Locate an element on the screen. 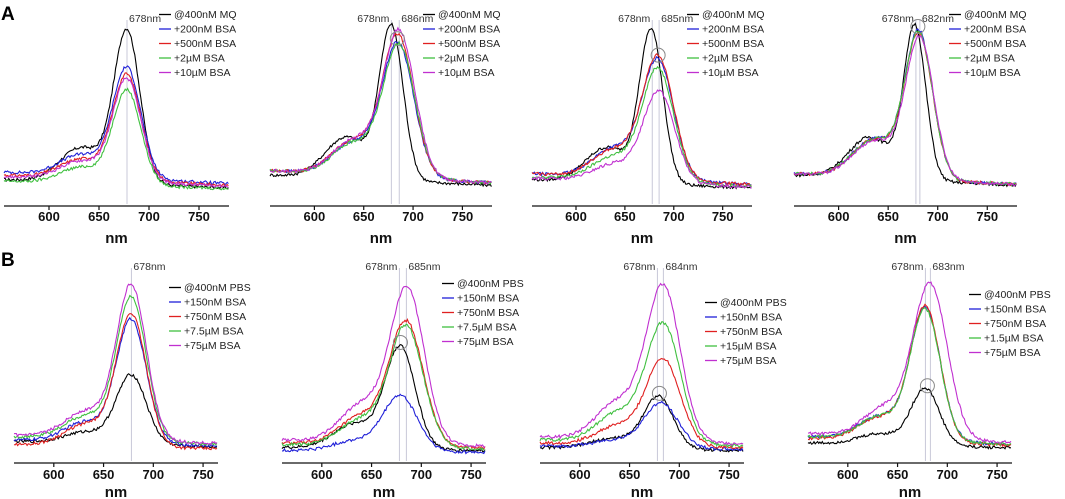  legend-entry: +150nM BSA is located at coordinates (751, 318).